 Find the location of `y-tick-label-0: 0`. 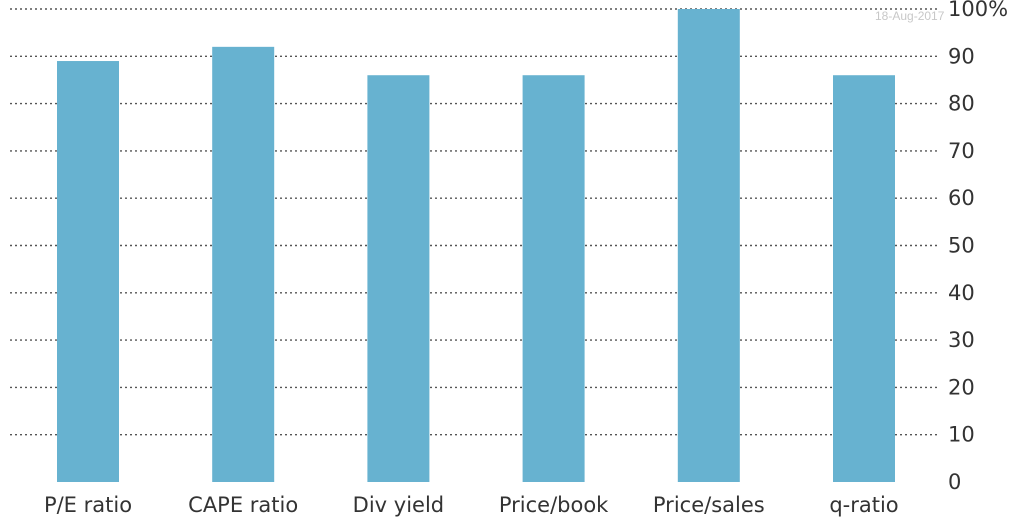

y-tick-label-0: 0 is located at coordinates (954, 482).